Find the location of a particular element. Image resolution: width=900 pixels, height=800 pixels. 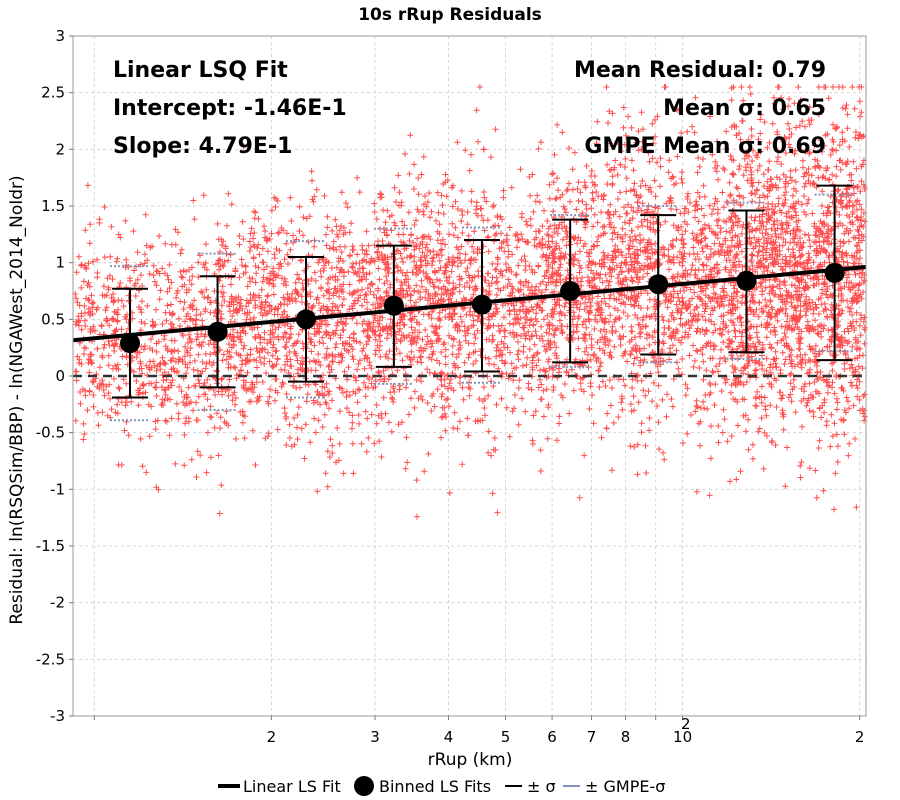

annotation-gmpe-mean-sigma: GMPE Mean σ: 0.69 is located at coordinates (705, 146).